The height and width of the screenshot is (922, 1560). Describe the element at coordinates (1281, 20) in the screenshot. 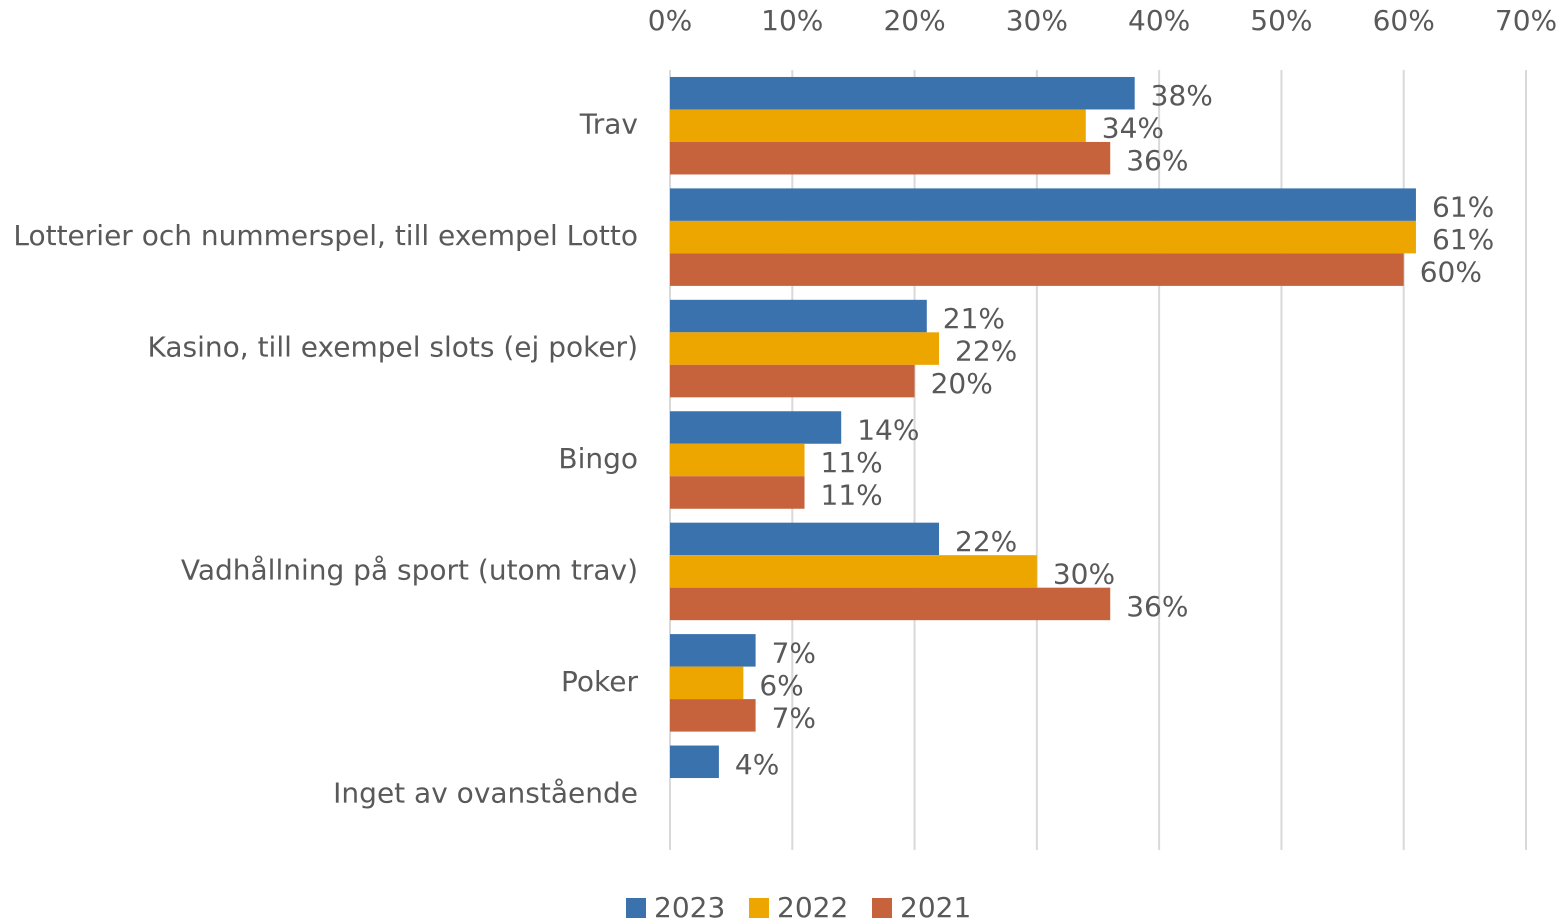

I see `x-tick-label: 50%` at that location.